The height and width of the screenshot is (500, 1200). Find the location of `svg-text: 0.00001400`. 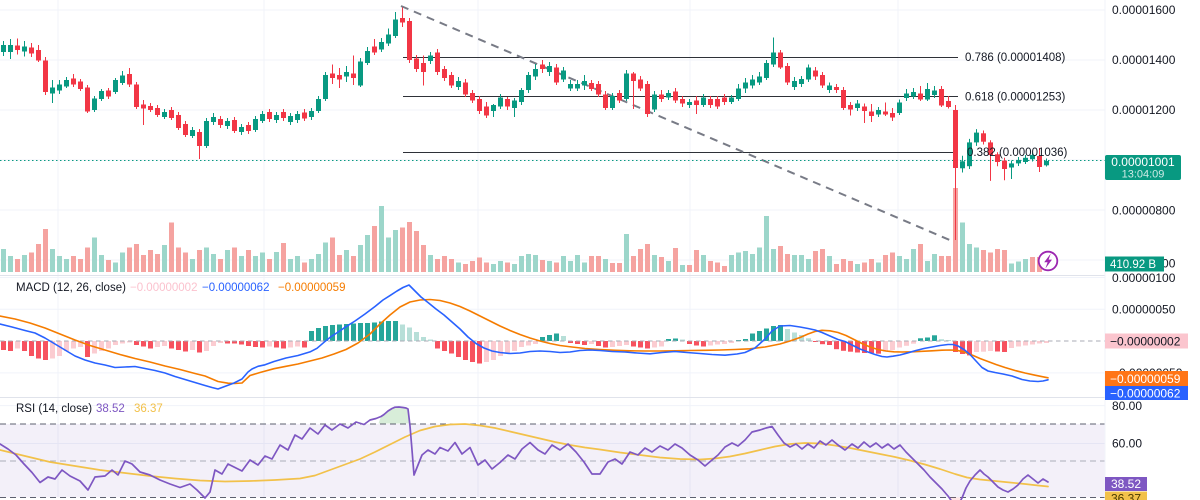

svg-text: 0.00001400 is located at coordinates (1144, 60).